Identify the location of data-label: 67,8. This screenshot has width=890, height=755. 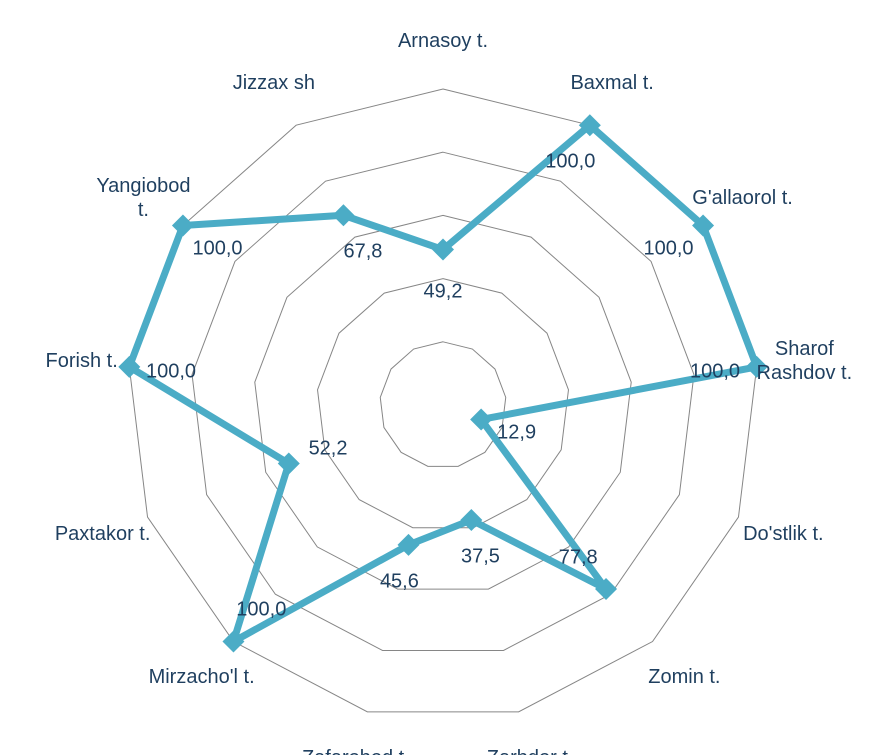
(363, 251).